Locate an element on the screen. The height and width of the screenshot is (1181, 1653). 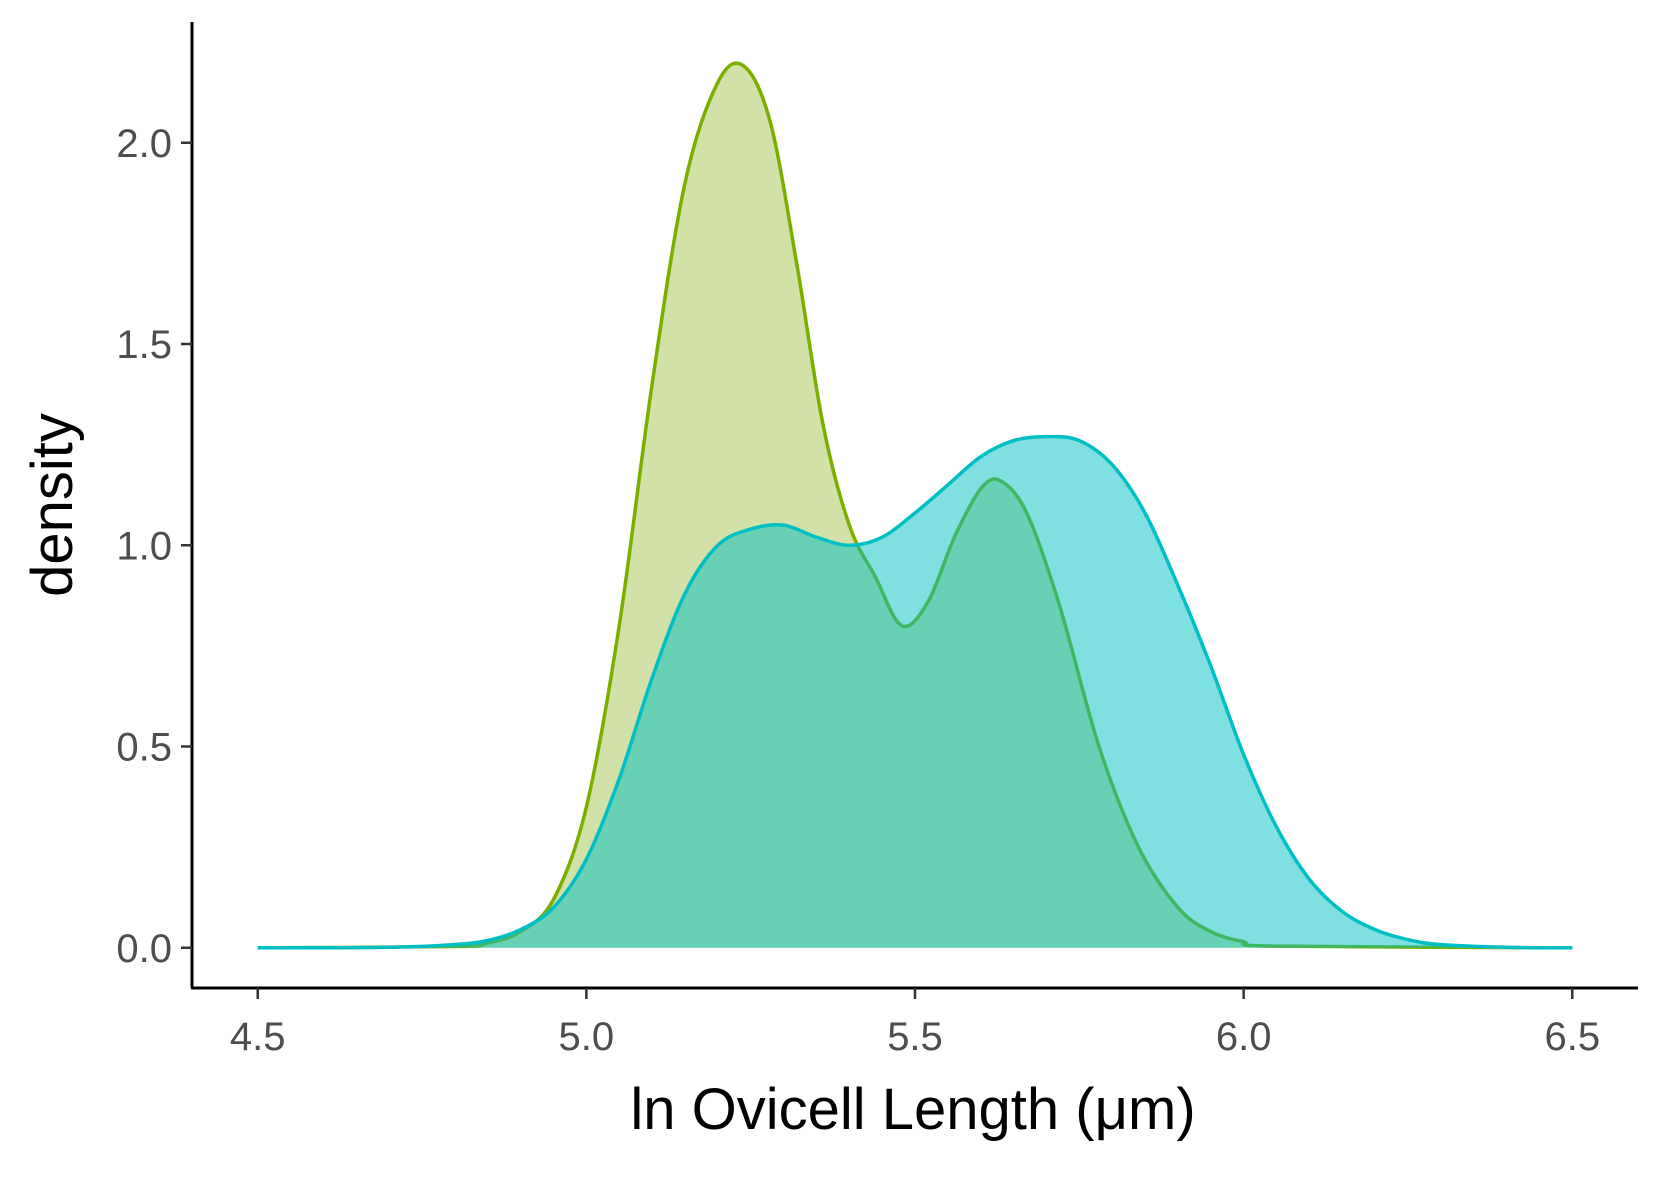
y-ticks: 0.0 0.5 1.0 1.5 2.0 is located at coordinates (154, 546).